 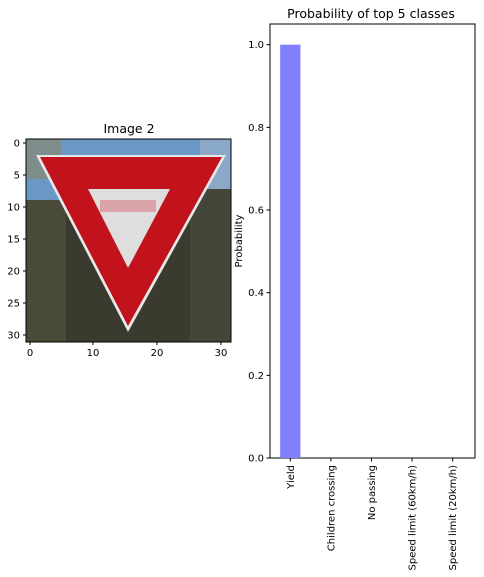 I want to click on image-xtick: 20, so click(x=157, y=353).